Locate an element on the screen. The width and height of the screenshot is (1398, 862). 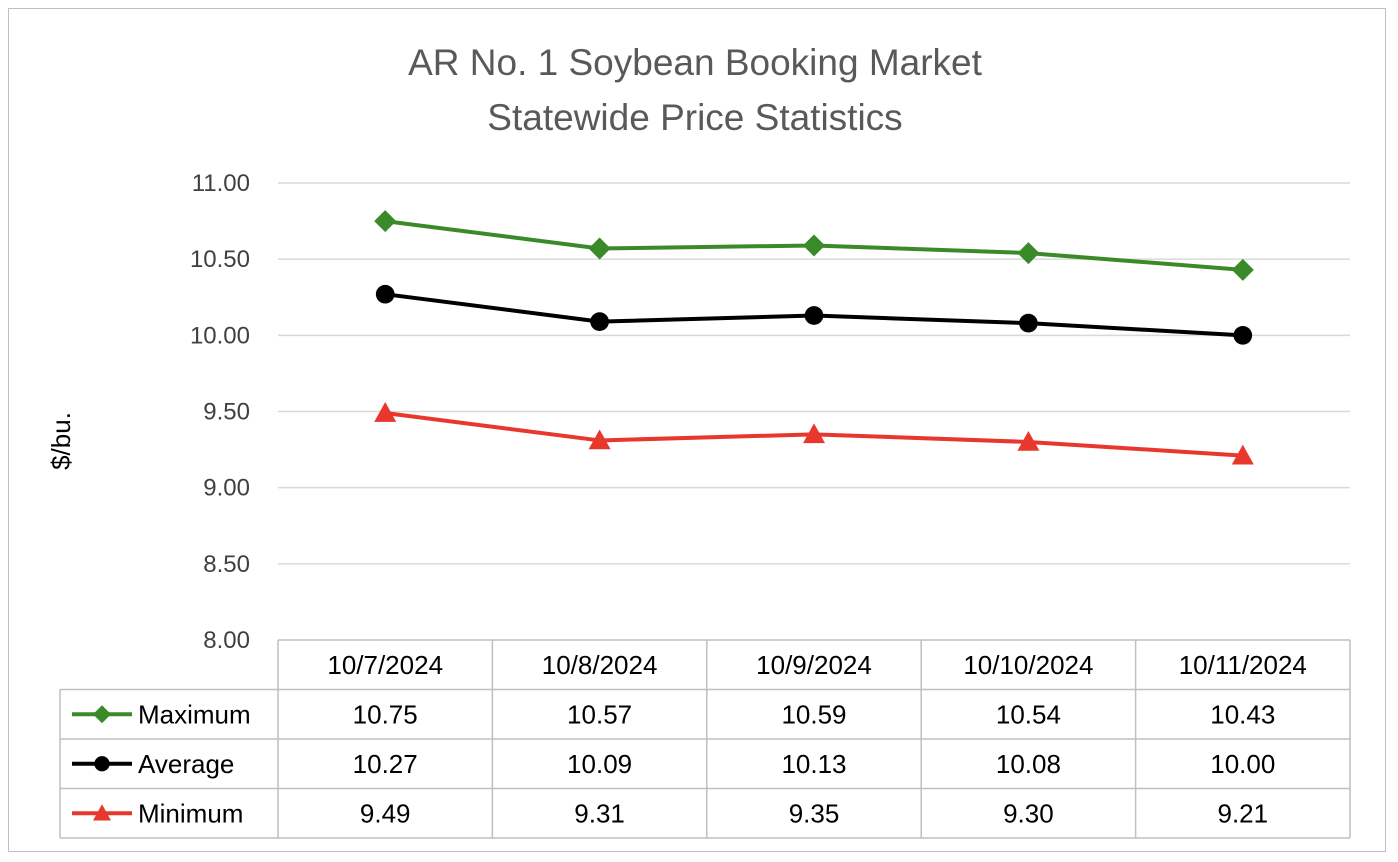
series-maximum is located at coordinates (814, 245).